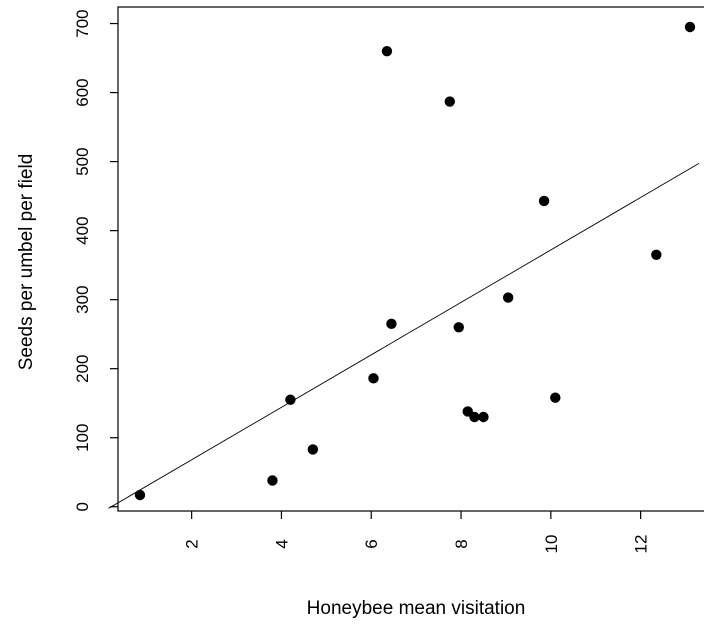 The image size is (704, 624). I want to click on x-tick-label: 10, so click(551, 544).